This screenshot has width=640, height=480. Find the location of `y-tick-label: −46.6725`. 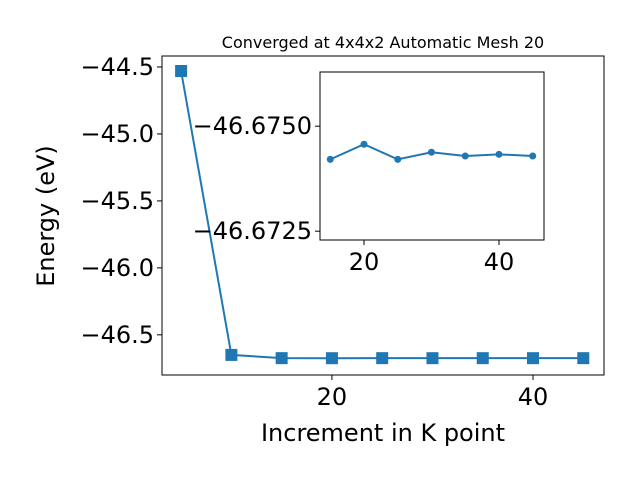

y-tick-label: −46.6725 is located at coordinates (252, 231).